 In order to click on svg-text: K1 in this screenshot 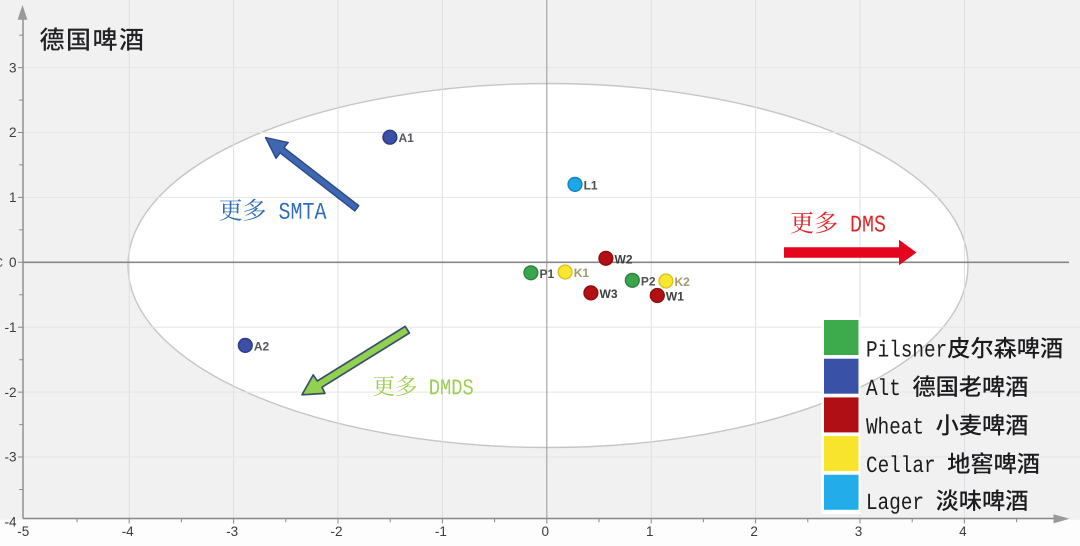, I will do `click(582, 273)`.